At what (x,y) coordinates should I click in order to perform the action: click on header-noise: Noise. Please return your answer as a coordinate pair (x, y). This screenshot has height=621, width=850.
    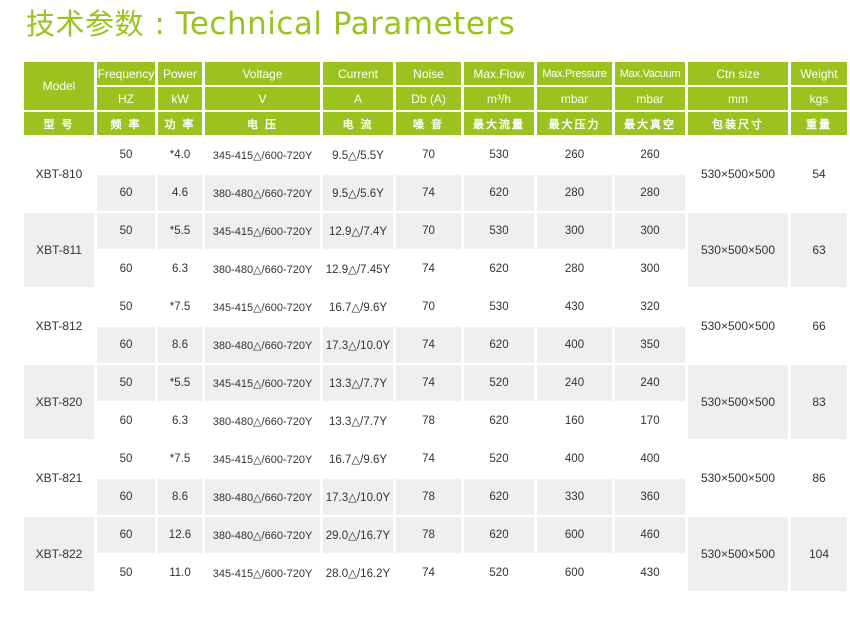
    Looking at the image, I should click on (428, 73).